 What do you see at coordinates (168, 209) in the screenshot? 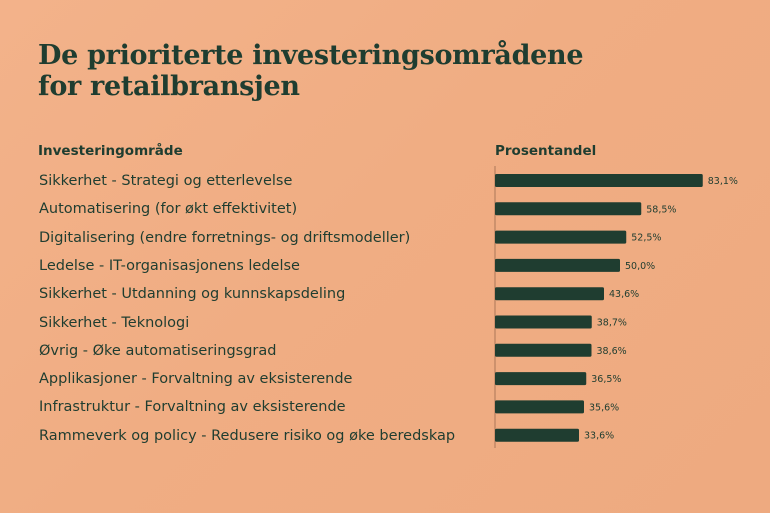
I see `category-label: Automatisering (for økt effektivitet)` at bounding box center [168, 209].